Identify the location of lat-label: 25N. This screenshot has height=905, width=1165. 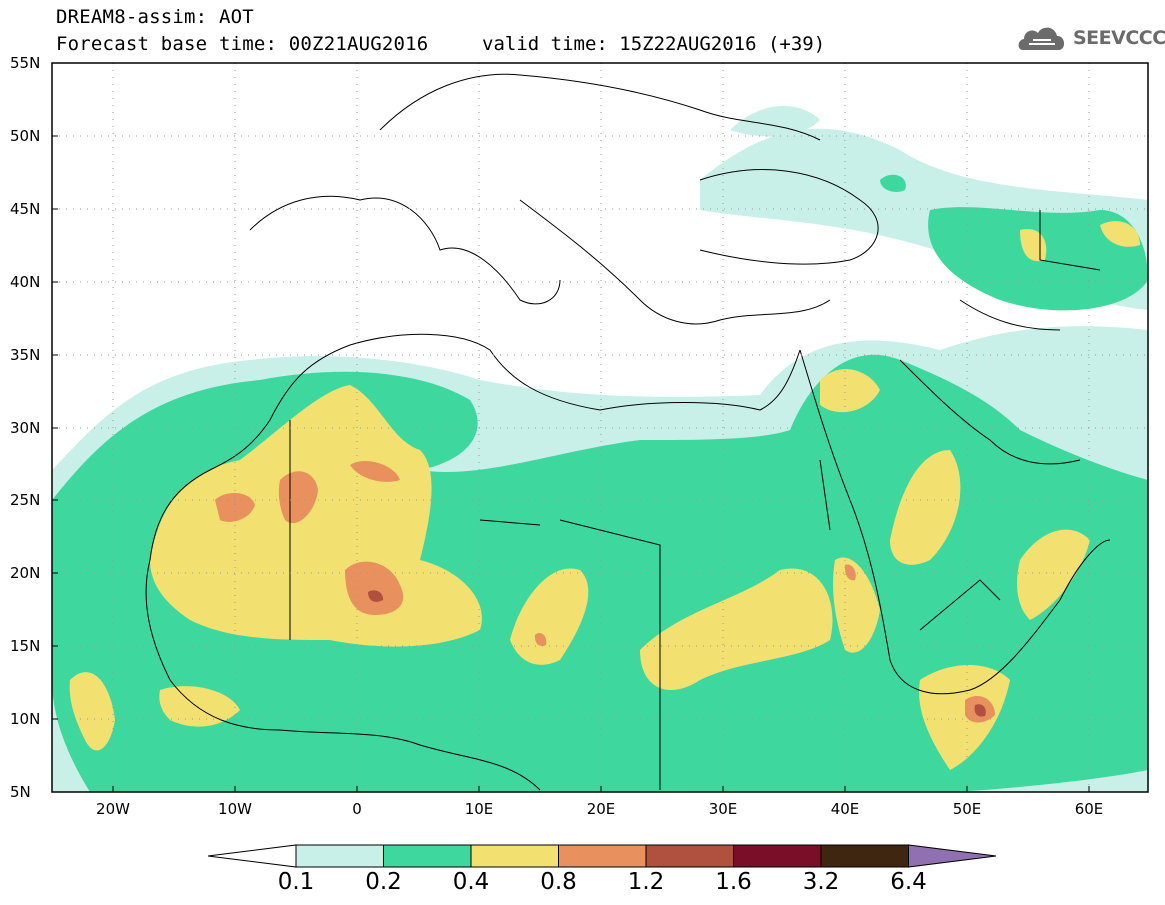
(25, 500).